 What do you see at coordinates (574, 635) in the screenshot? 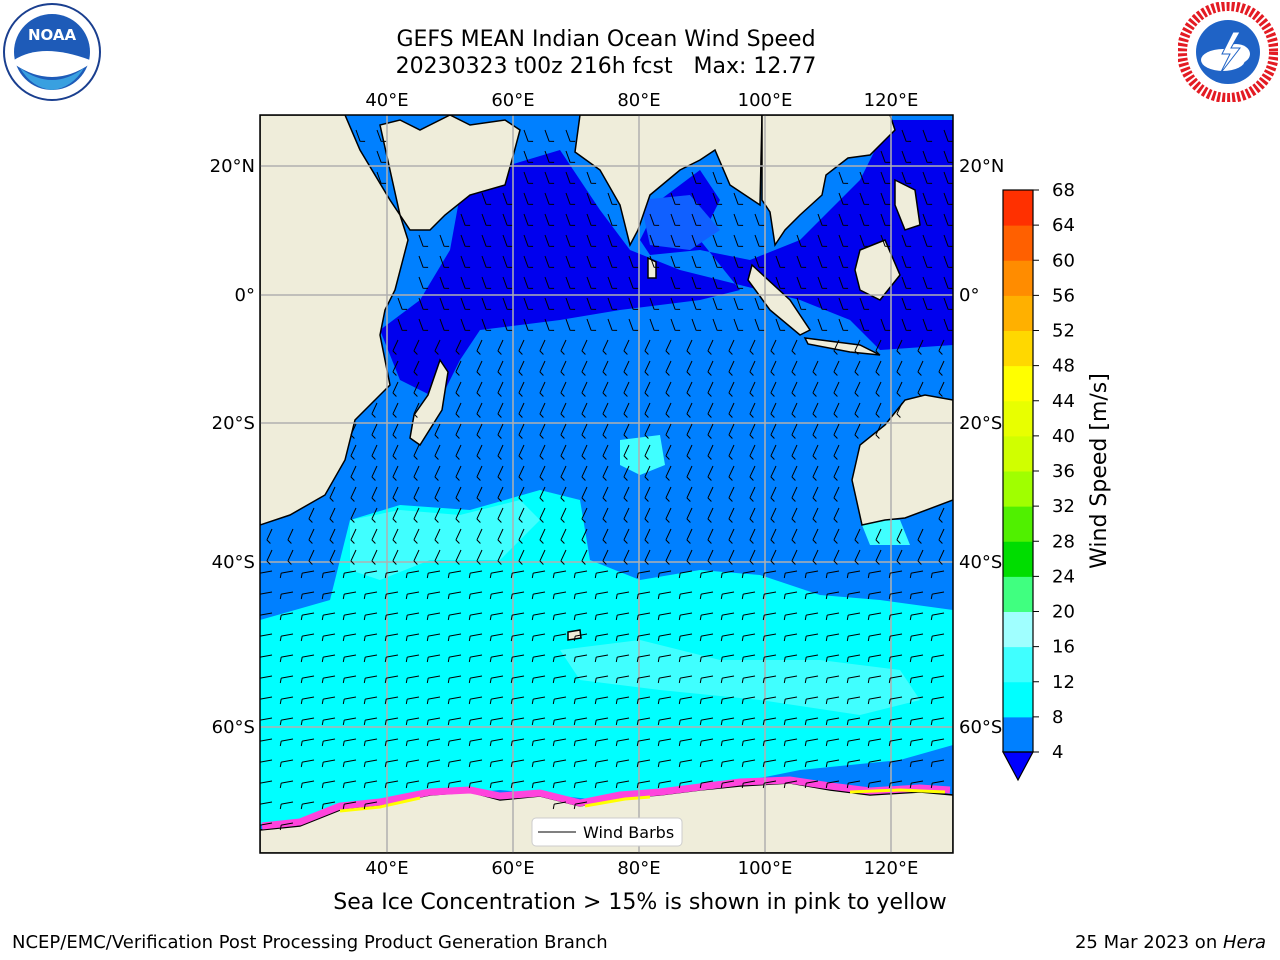
I see `kerguelen-island` at bounding box center [574, 635].